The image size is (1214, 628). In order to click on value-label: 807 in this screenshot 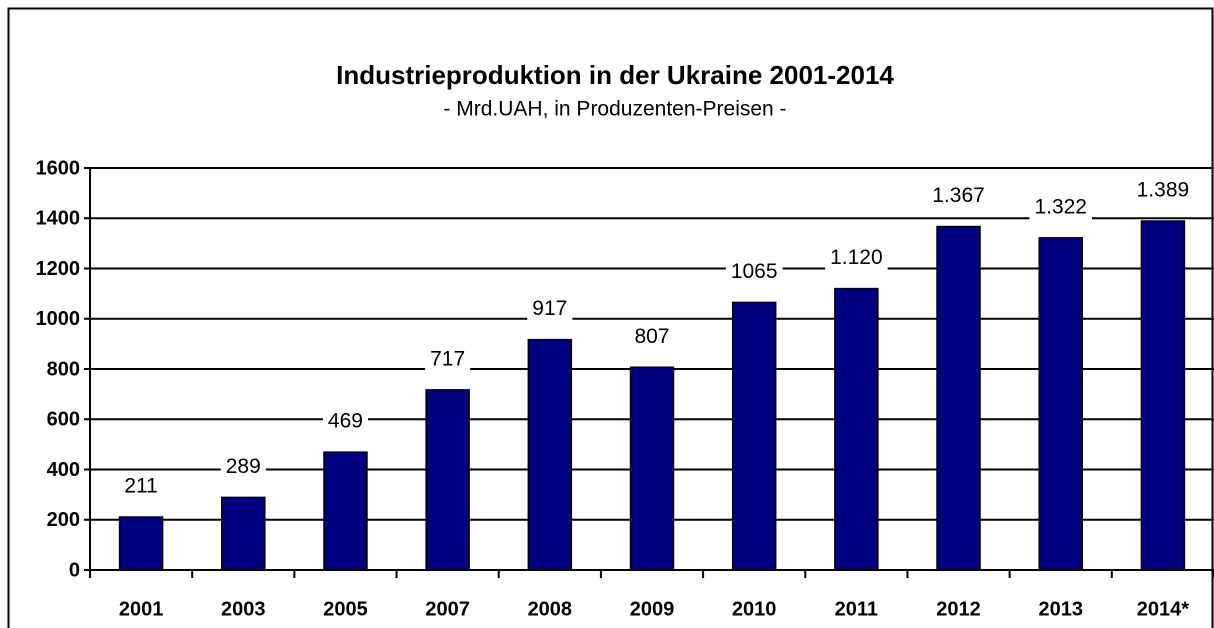, I will do `click(651, 336)`.